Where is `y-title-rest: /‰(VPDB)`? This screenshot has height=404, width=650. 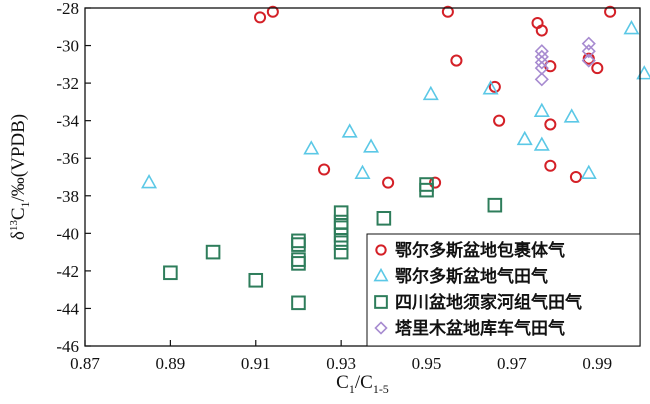 y-title-rest: /‰(VPDB) is located at coordinates (18, 158).